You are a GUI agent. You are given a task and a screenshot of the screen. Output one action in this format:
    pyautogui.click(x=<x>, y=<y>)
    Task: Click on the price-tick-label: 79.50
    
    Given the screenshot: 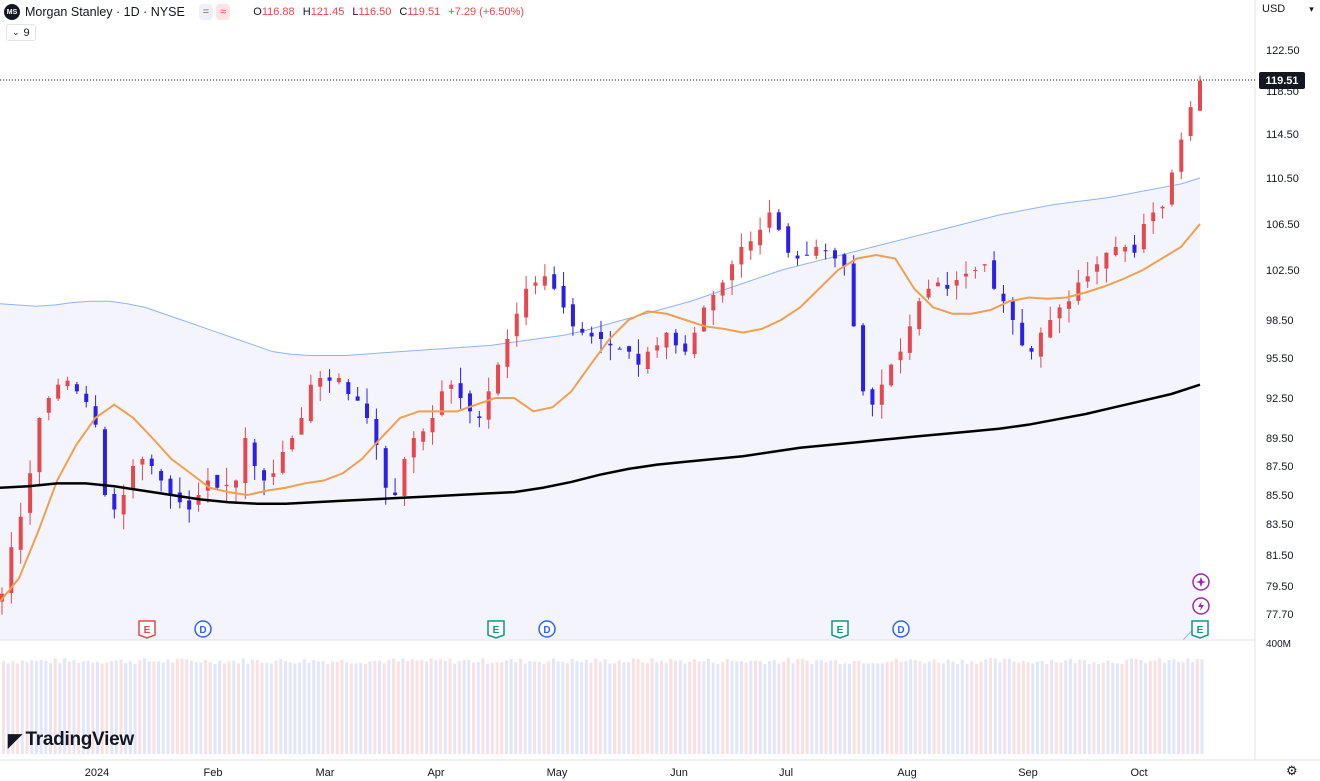 What is the action you would take?
    pyautogui.click(x=1280, y=587)
    